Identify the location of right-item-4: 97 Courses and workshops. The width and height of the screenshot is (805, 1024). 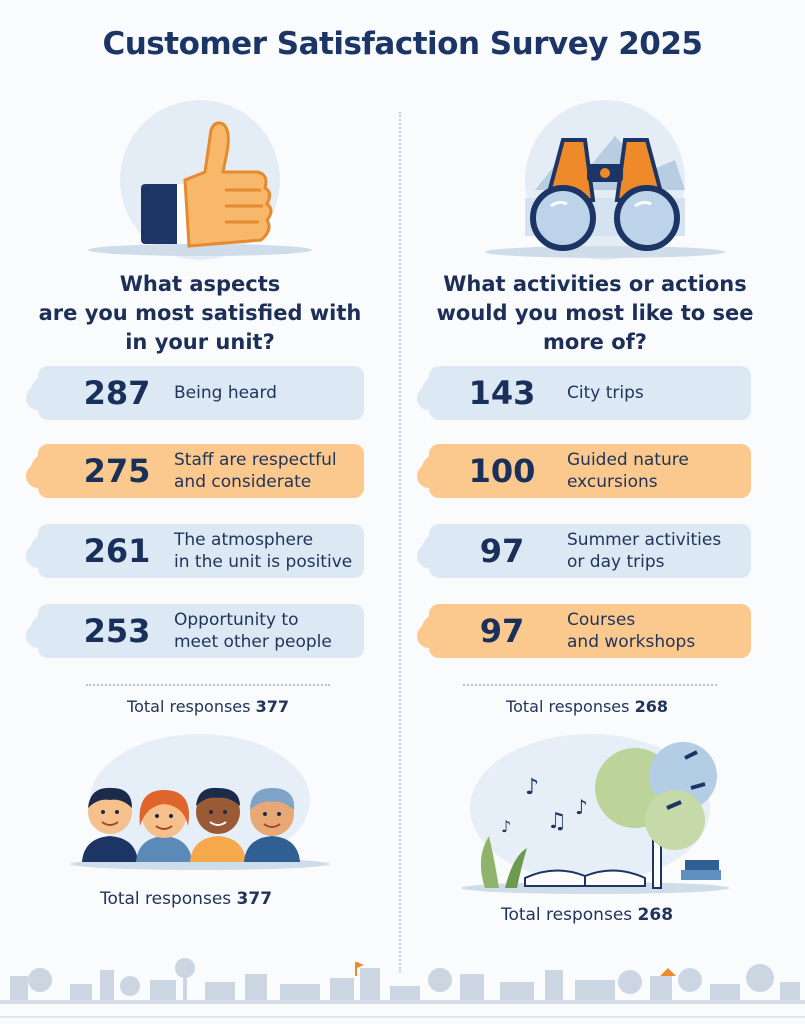
(584, 631).